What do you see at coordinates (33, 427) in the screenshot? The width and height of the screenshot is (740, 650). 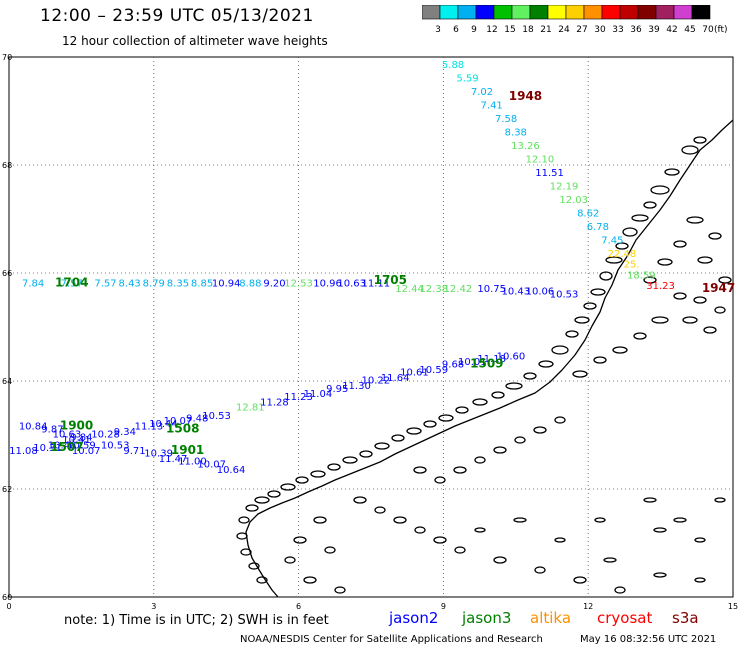 I see `wave-height-label: 10.84` at bounding box center [33, 427].